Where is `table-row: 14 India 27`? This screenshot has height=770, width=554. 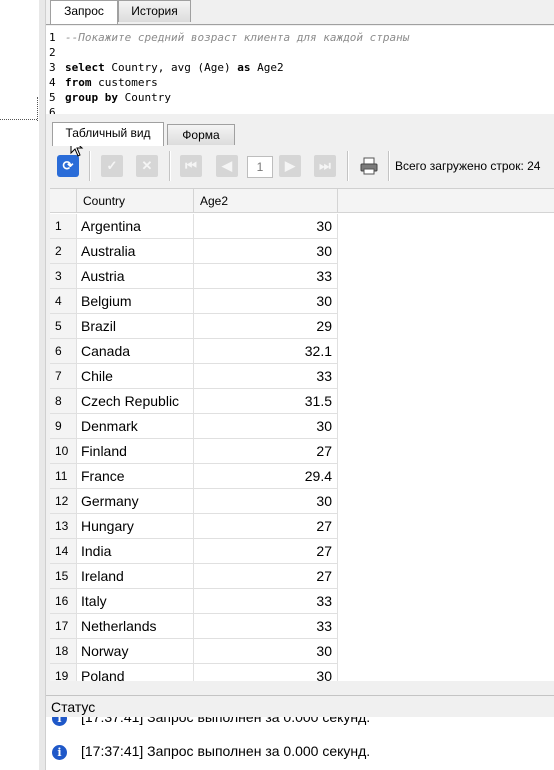 table-row: 14 India 27 is located at coordinates (302, 551).